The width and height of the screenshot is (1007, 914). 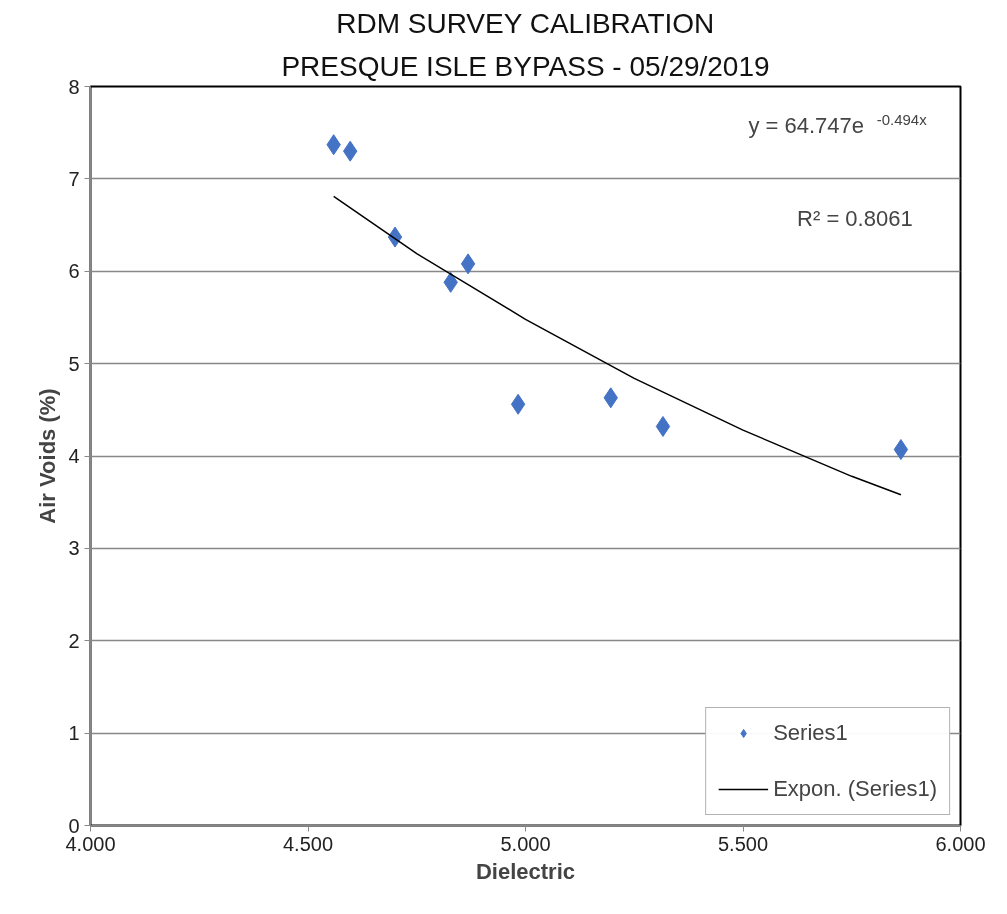 I want to click on x-axis-title: Dielectric, so click(x=525, y=871).